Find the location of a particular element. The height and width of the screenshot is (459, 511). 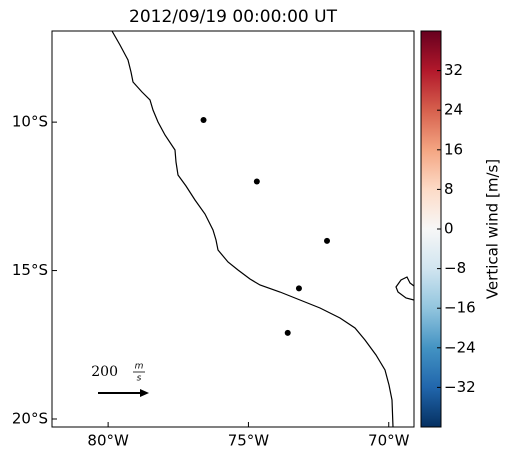

x-tick-label: 80°W is located at coordinates (108, 441).